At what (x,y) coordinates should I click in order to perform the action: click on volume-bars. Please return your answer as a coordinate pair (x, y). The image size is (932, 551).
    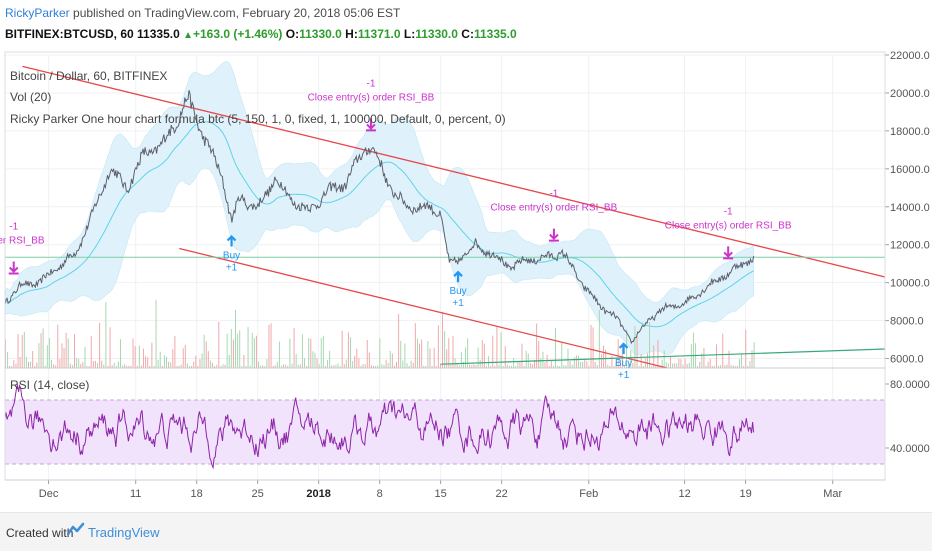
    Looking at the image, I should click on (380, 333).